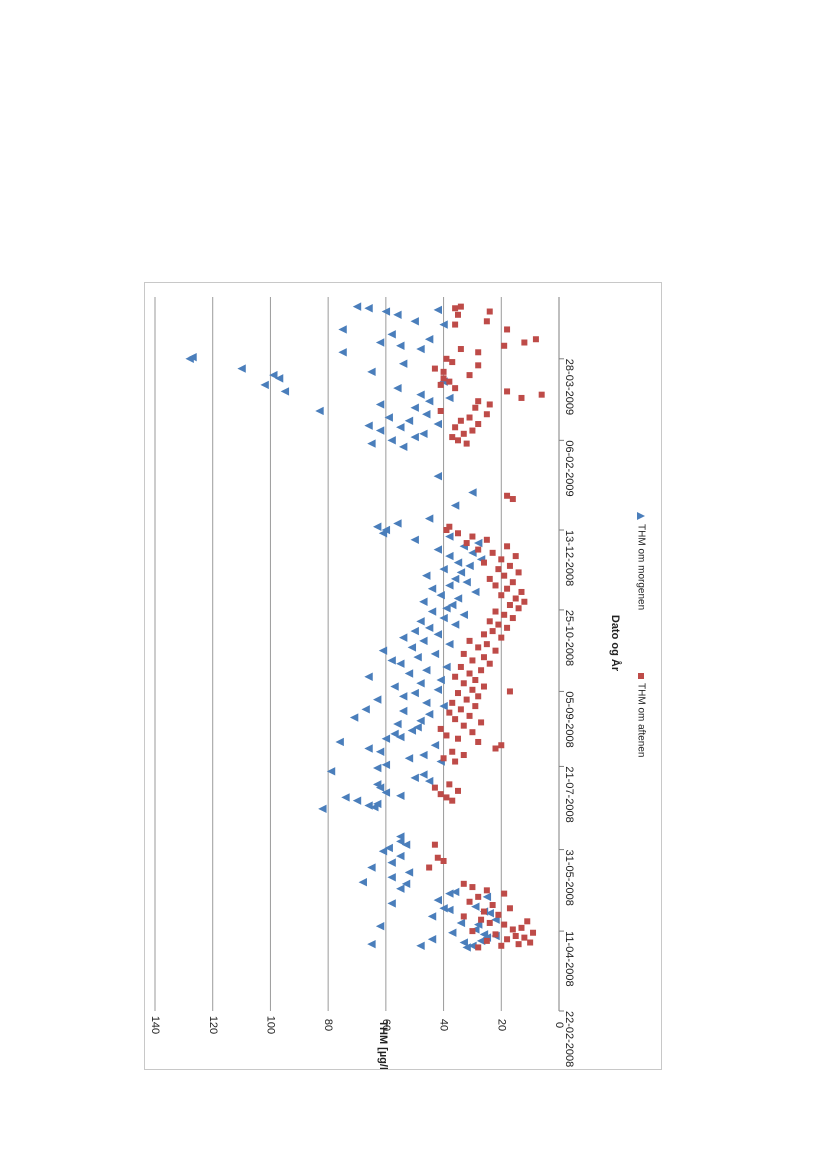 Image resolution: width=826 pixels, height=1169 pixels. I want to click on legend: THM om morgenen THM om aftenen, so click(640, 634).